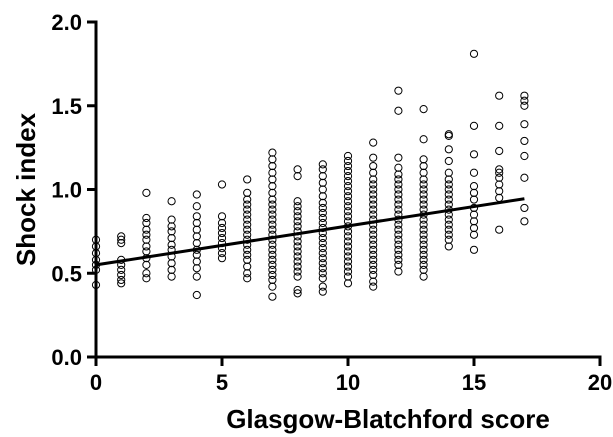  Describe the element at coordinates (66, 106) in the screenshot. I see `y-tick-label-1.5: 1.5` at that location.